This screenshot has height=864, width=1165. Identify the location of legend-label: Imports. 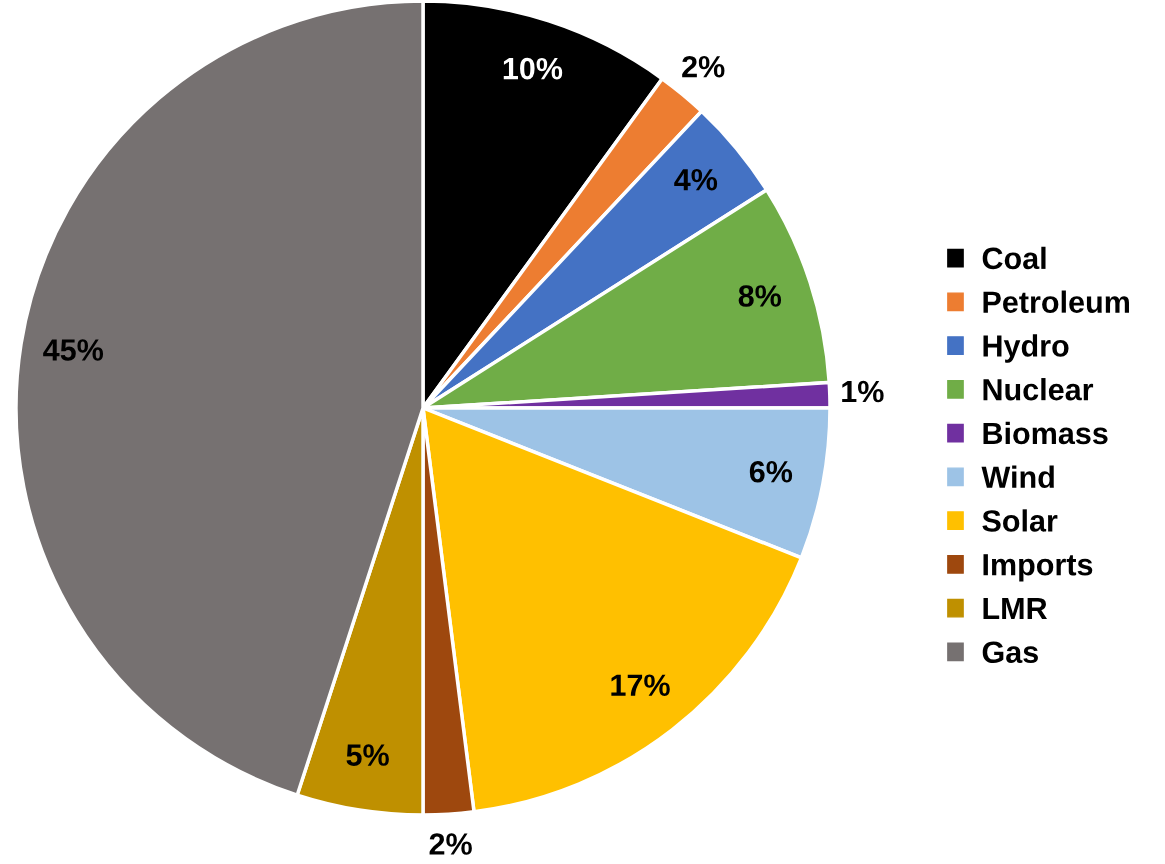
(1038, 568).